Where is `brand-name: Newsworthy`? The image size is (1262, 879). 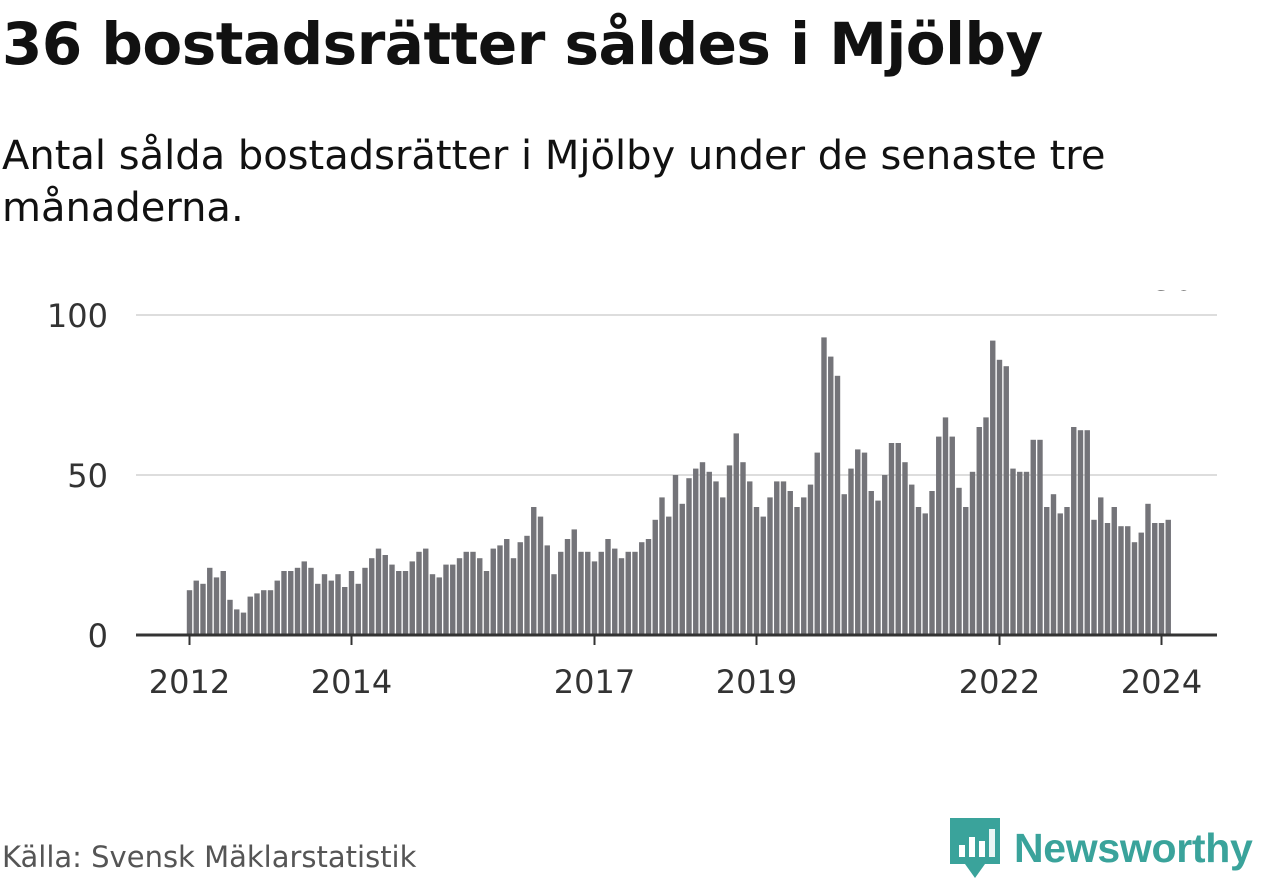
brand-name: Newsworthy is located at coordinates (1133, 847).